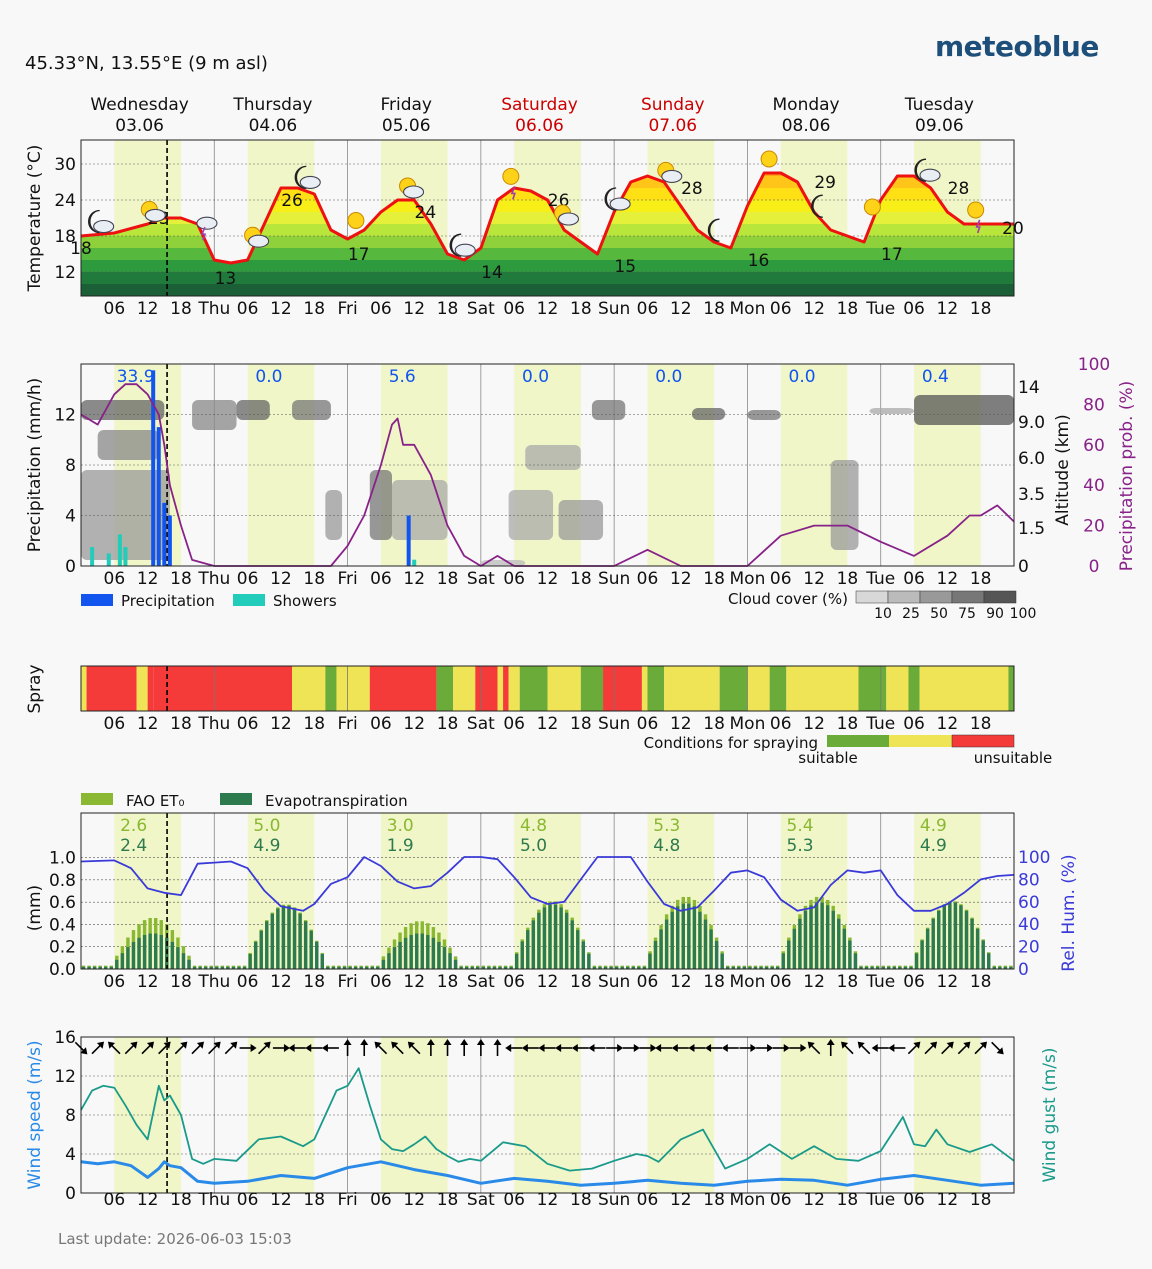 This screenshot has height=1269, width=1152. I want to click on cloud-legend-tick: 25, so click(911, 614).